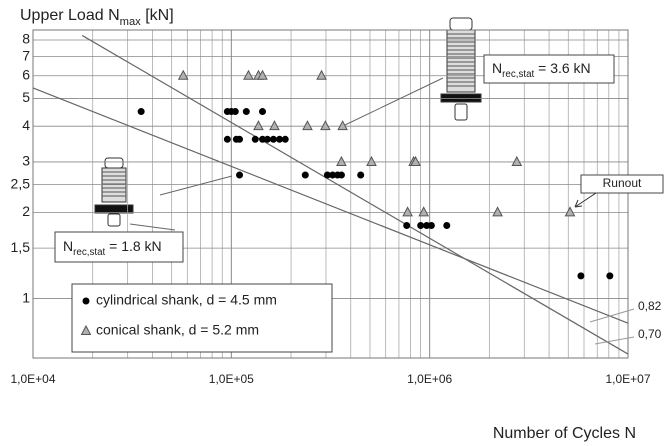  Describe the element at coordinates (32, 379) in the screenshot. I see `x-tick-label: 1,0E+04` at that location.